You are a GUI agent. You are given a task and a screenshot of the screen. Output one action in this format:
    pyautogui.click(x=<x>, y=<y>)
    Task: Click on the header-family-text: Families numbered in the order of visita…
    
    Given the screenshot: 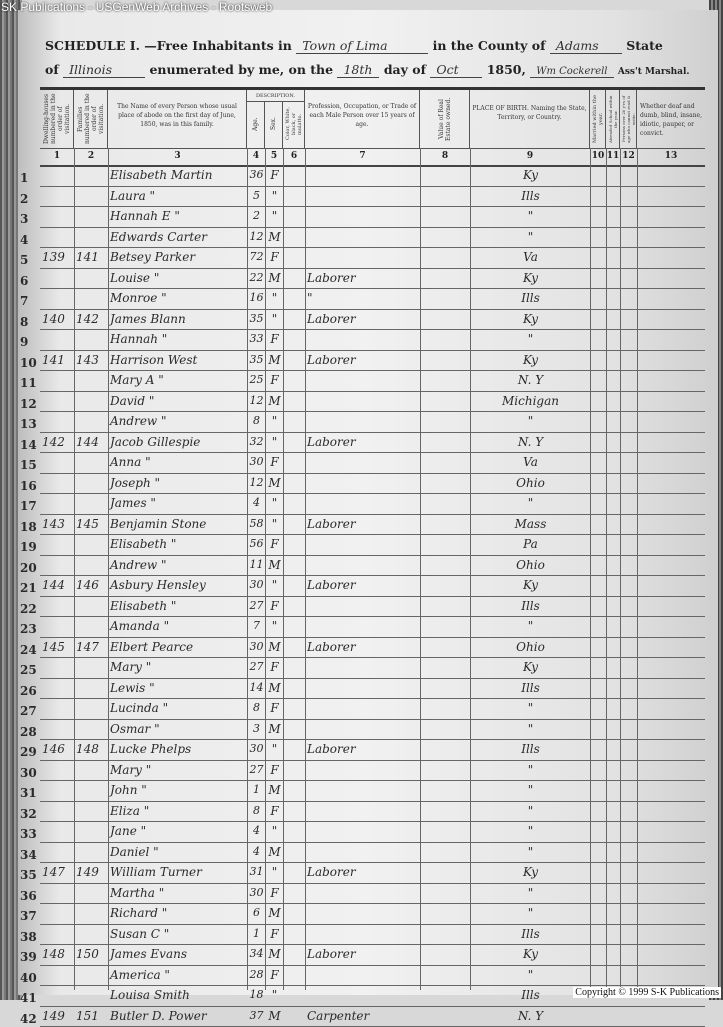 What is the action you would take?
    pyautogui.click(x=91, y=119)
    